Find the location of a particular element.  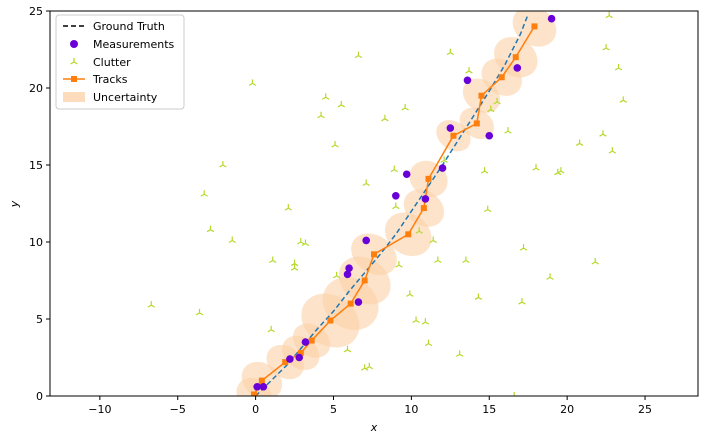

y-tick-label: 0 is located at coordinates (39, 396).